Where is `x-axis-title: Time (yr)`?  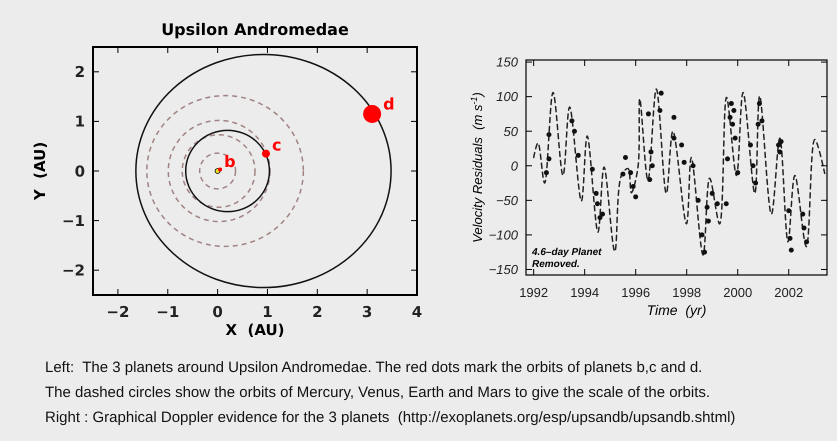
x-axis-title: Time (yr) is located at coordinates (676, 310).